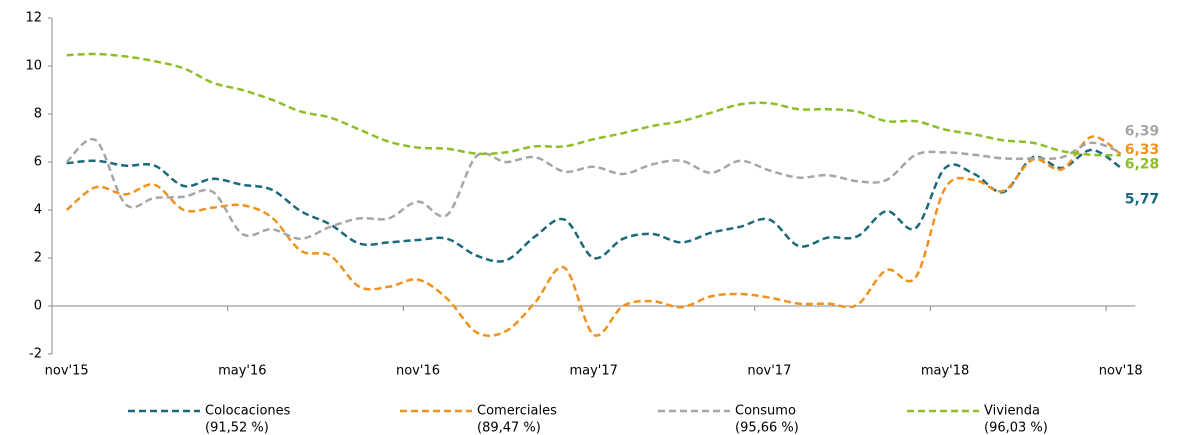 Image resolution: width=1178 pixels, height=435 pixels. I want to click on y-tick-label: 10, so click(33, 66).